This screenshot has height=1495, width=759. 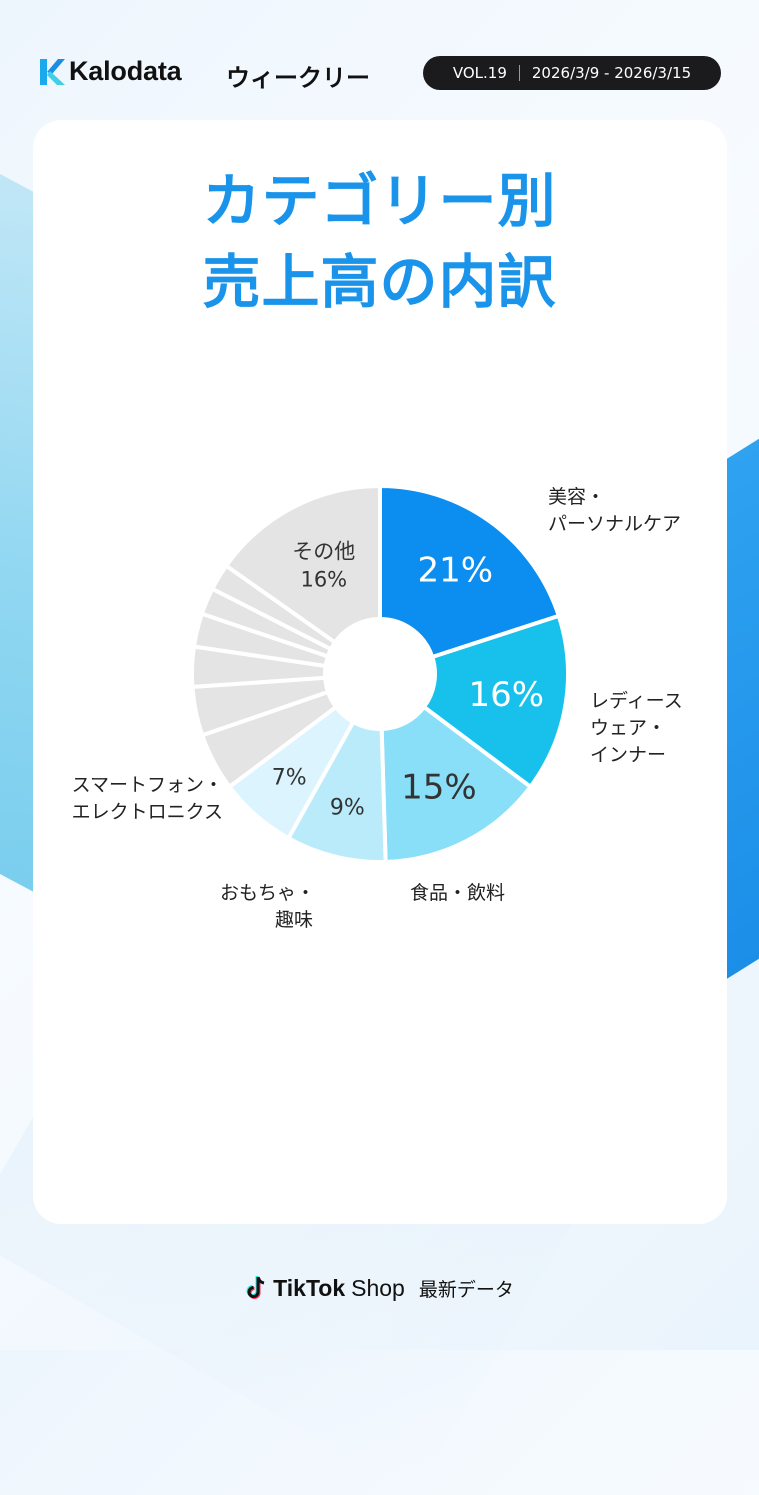 I want to click on page-title-line-2: 売上高の内訳, so click(x=379, y=282).